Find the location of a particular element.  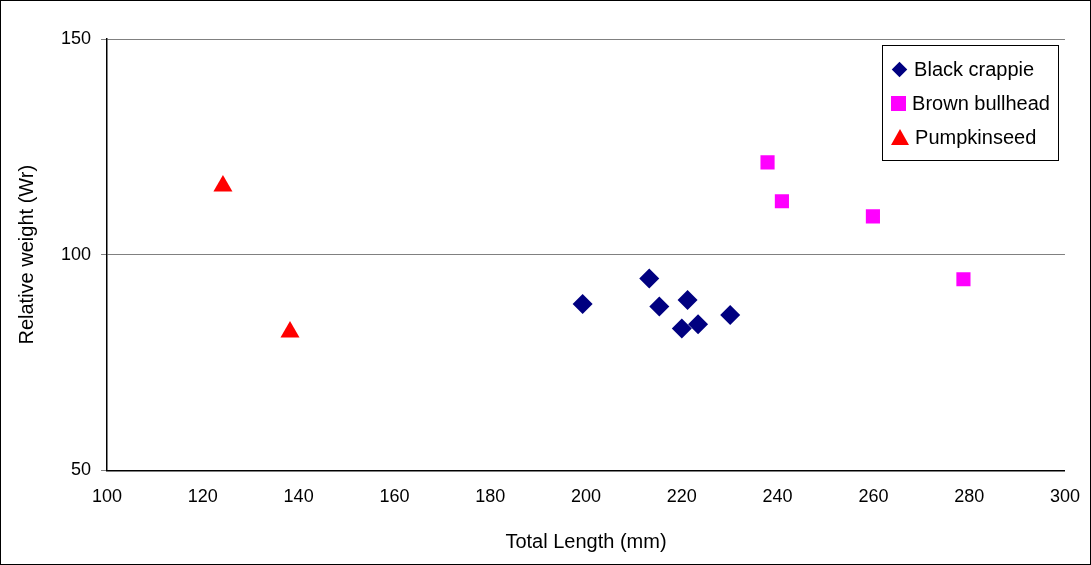

x-tick-label: 260 is located at coordinates (873, 496).